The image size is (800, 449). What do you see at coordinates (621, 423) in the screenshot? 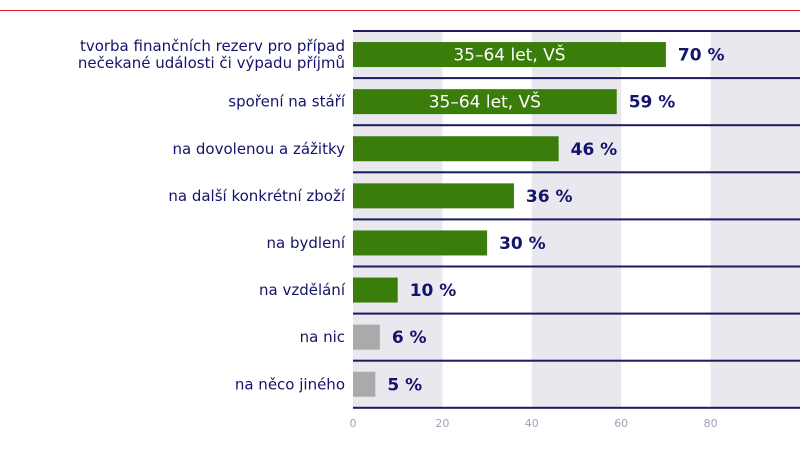
I see `x-tick-label: 60` at bounding box center [621, 423].